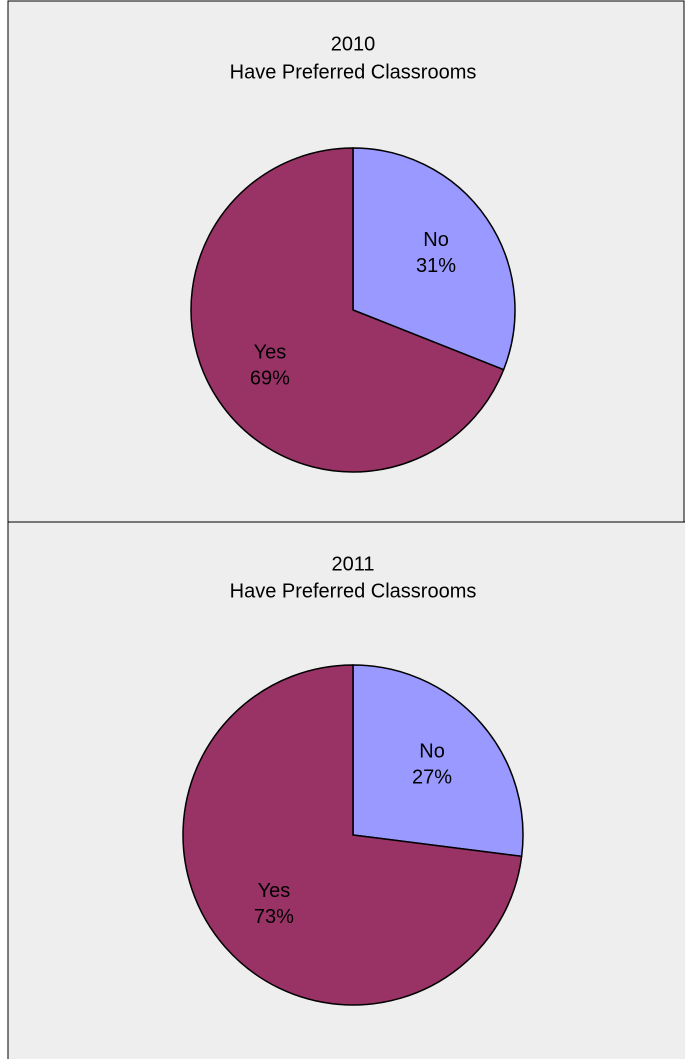 The height and width of the screenshot is (1059, 685). Describe the element at coordinates (432, 778) in the screenshot. I see `slice-value-label: 27%` at that location.